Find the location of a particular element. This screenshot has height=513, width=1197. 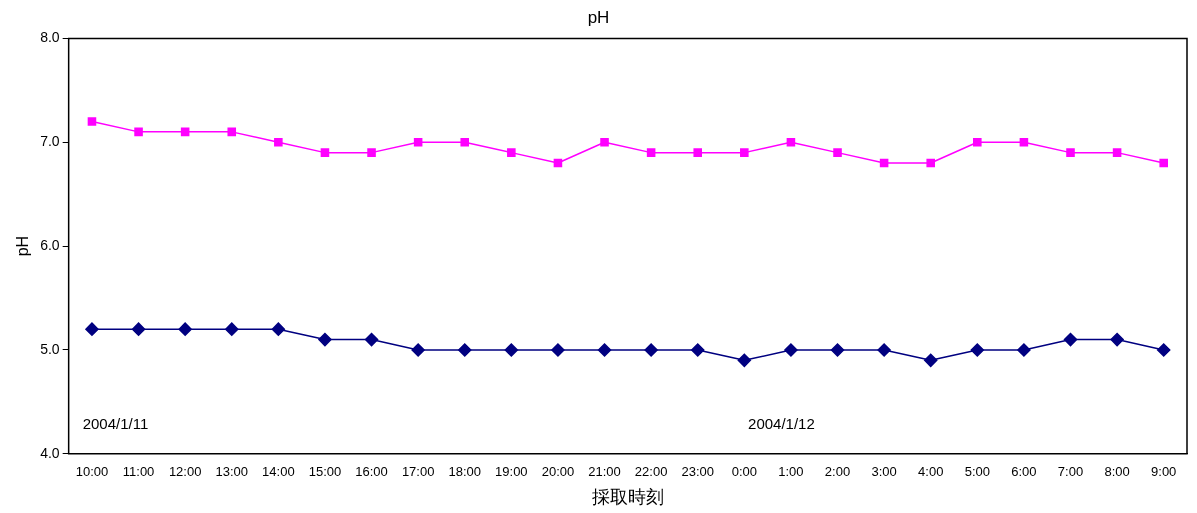

x-tick-label: 7:00 is located at coordinates (1070, 472).